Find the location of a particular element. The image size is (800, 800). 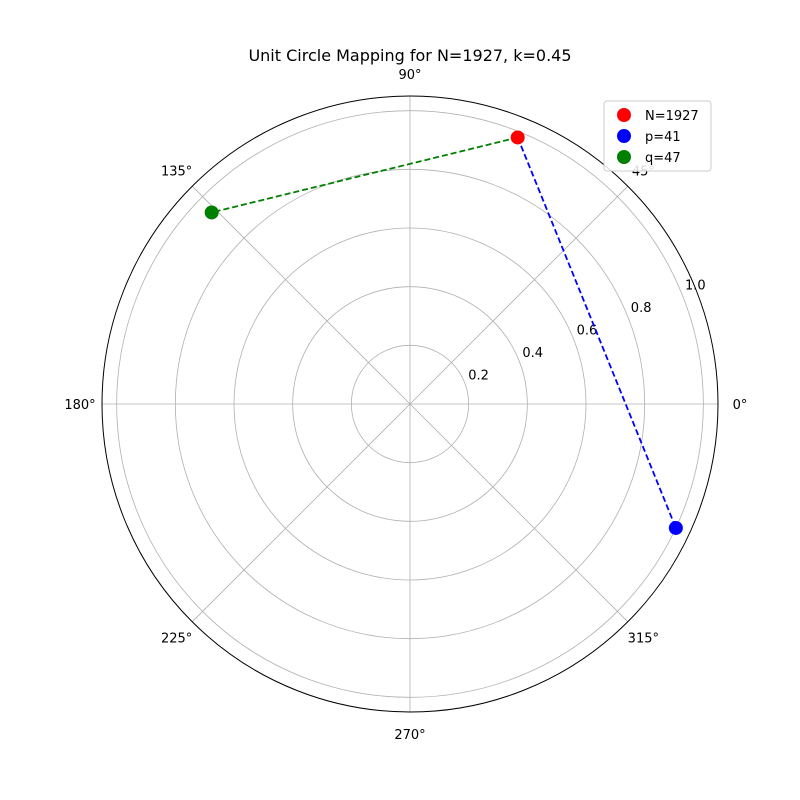

legend-label: q=47 is located at coordinates (663, 158).